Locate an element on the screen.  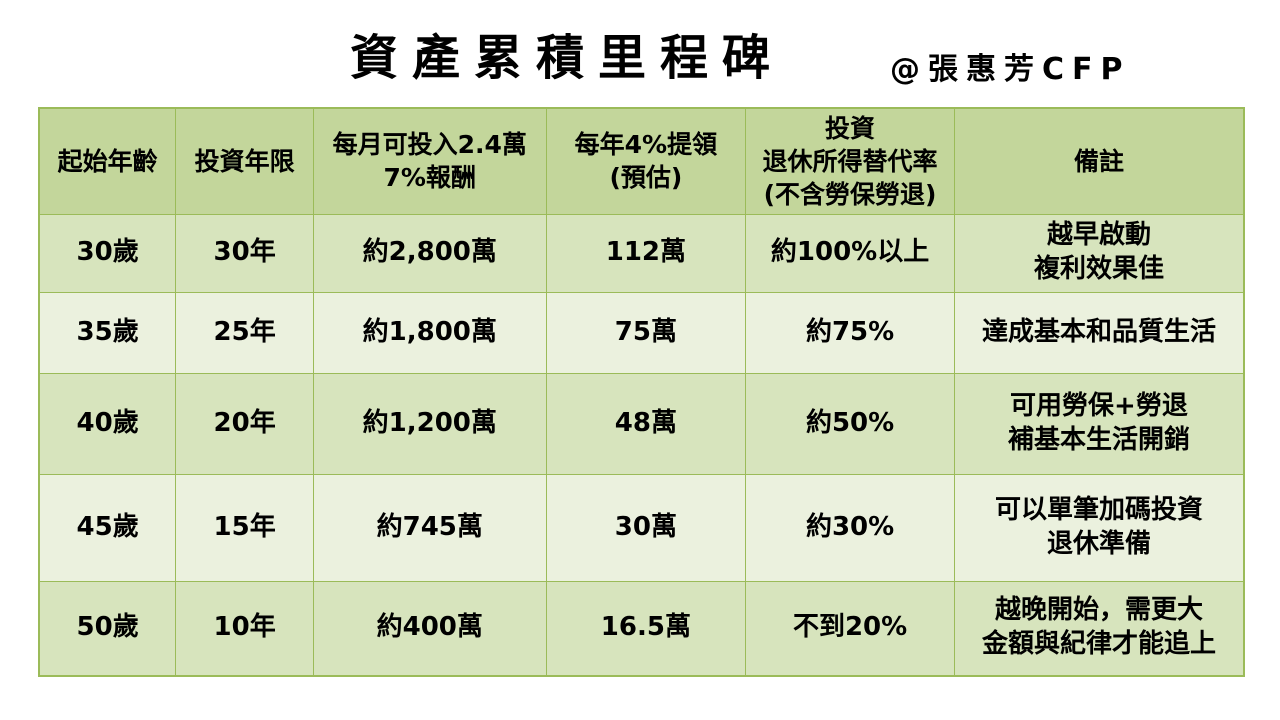
table-row: 40歲 20年 約1,200萬 48萬 約50% 可用勞保+勞退 補基本生活開銷 is located at coordinates (641, 423).